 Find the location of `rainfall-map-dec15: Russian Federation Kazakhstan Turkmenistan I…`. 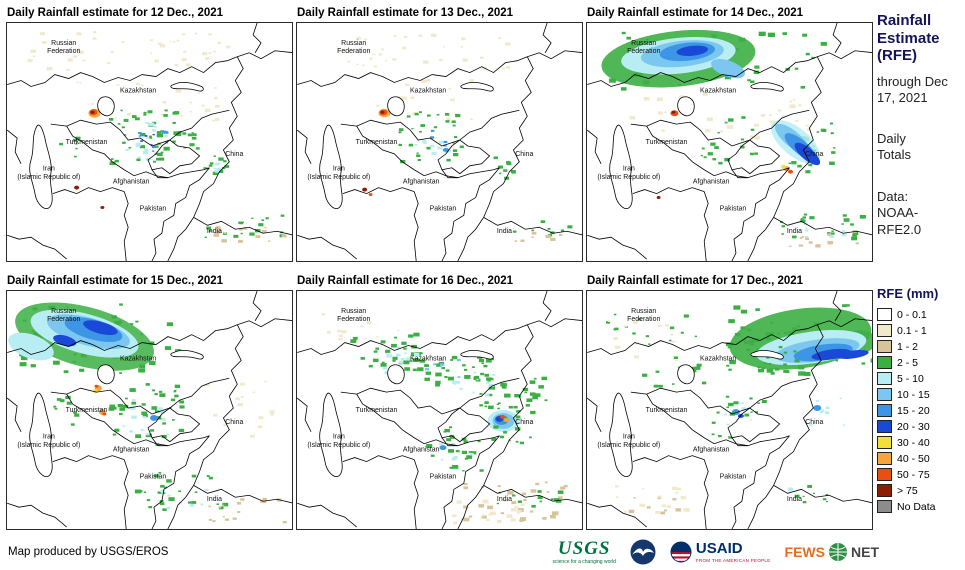

rainfall-map-dec15: Russian Federation Kazakhstan Turkmenistan I… is located at coordinates (149, 410).